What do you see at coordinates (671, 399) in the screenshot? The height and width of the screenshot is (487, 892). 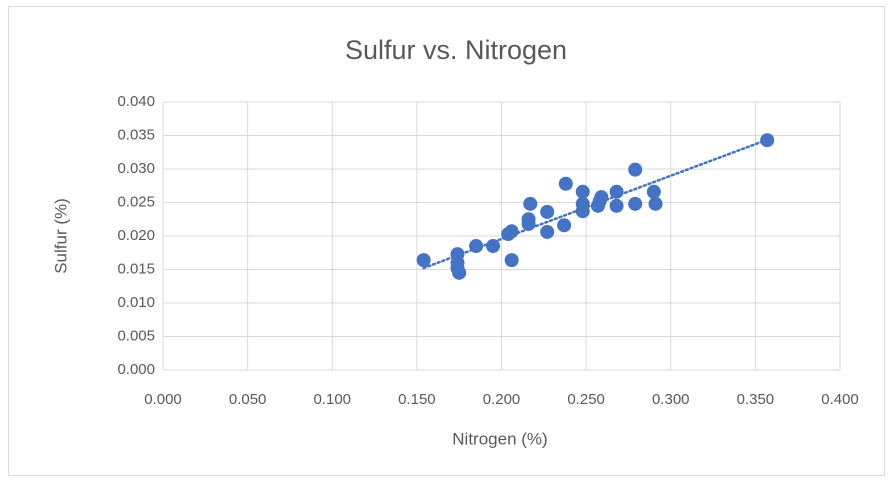 I see `x-tick-label: 0.300` at bounding box center [671, 399].